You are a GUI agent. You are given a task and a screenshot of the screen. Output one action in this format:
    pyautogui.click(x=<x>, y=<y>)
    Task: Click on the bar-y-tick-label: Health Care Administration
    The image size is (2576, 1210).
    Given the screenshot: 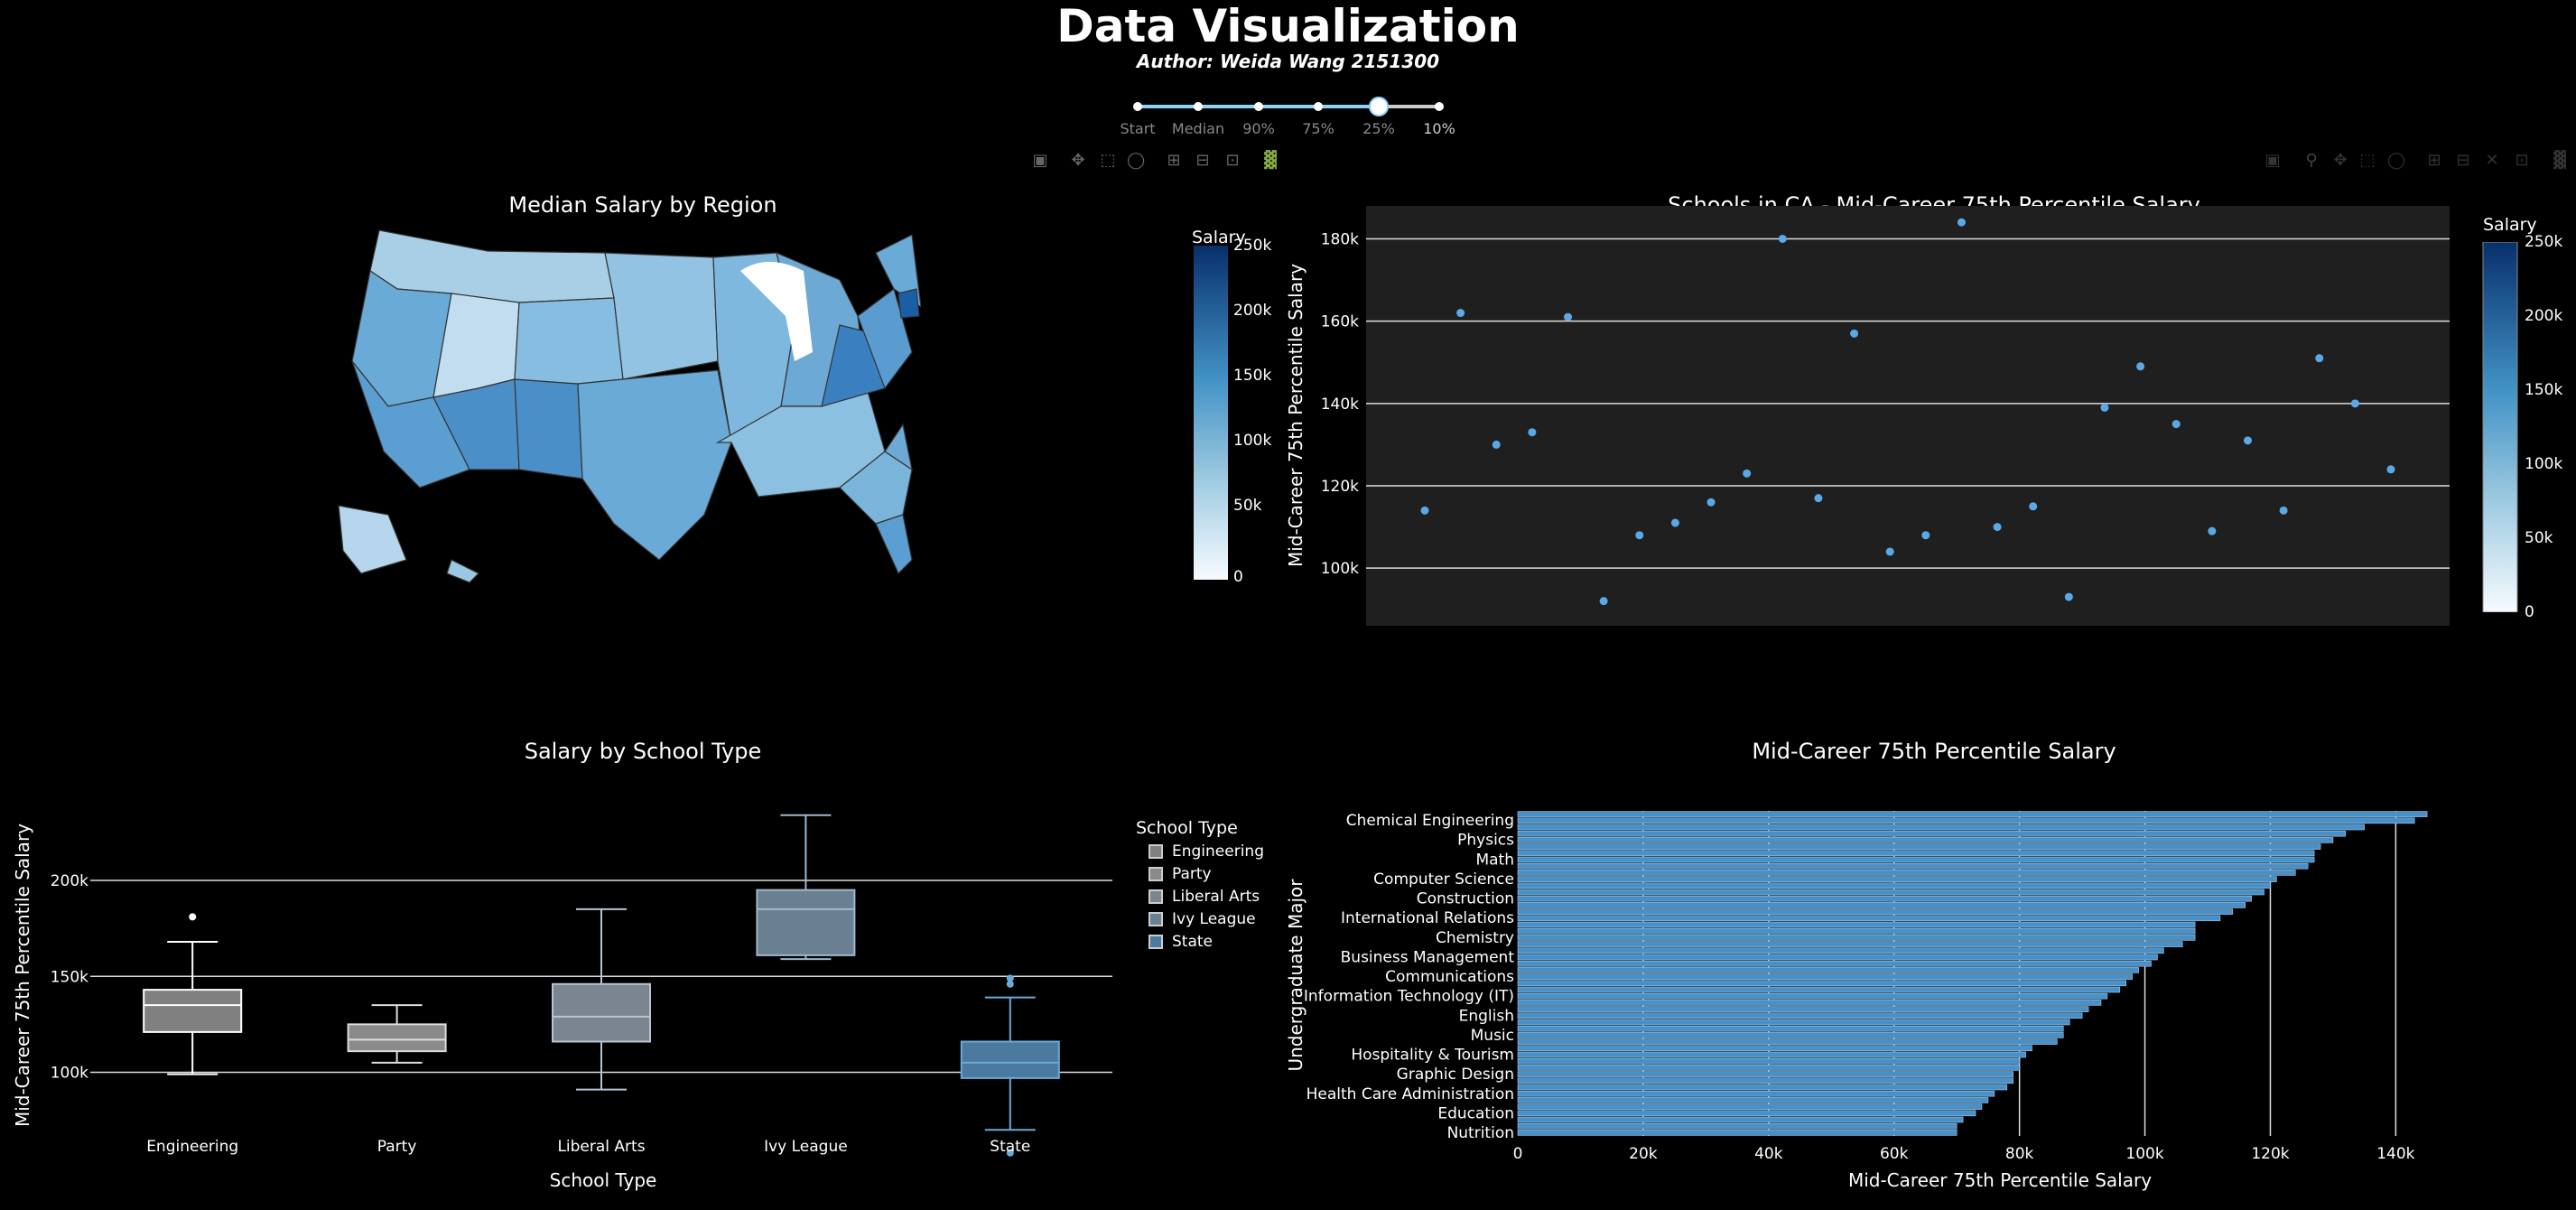 What is the action you would take?
    pyautogui.click(x=1410, y=1094)
    